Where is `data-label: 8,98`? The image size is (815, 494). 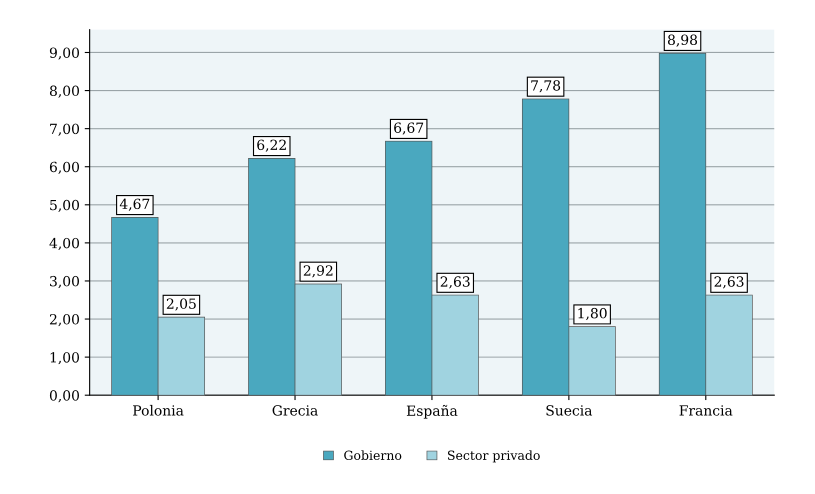
data-label: 8,98 is located at coordinates (683, 40).